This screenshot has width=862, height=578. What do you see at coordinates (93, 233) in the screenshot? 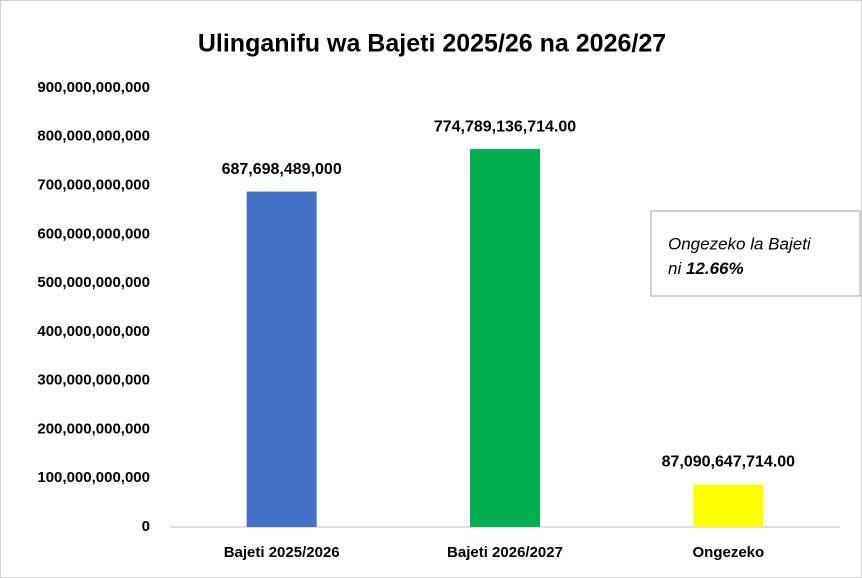
I see `y-tick-label: 600,000,000,000` at bounding box center [93, 233].